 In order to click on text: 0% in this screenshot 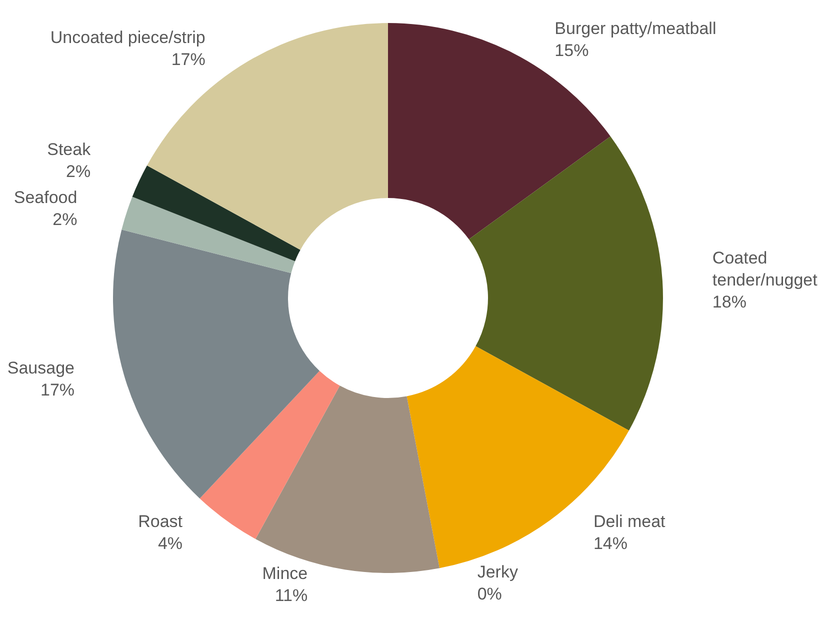, I will do `click(489, 594)`.